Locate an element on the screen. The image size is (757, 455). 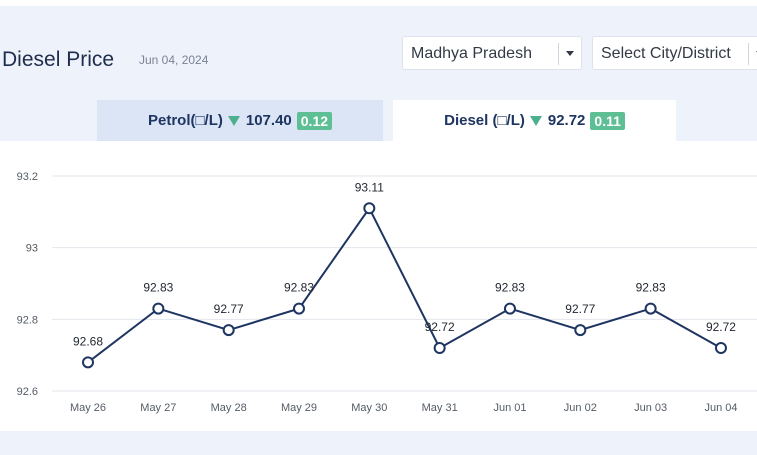
x-tick-label: Jun 02 is located at coordinates (580, 408).